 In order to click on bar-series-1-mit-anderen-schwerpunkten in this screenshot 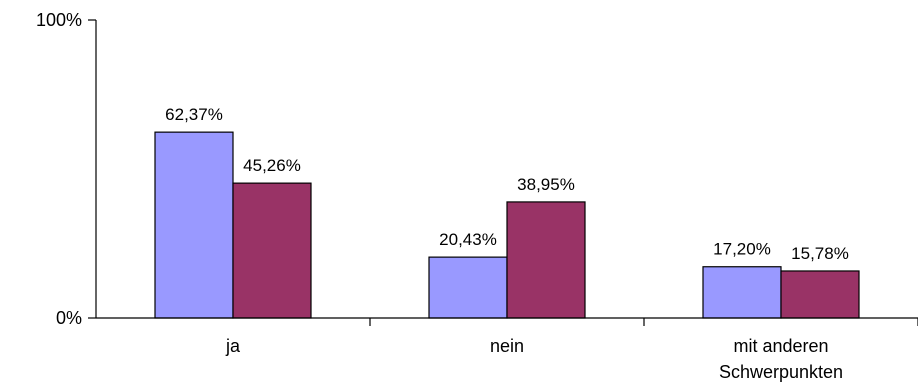, I will do `click(742, 292)`.